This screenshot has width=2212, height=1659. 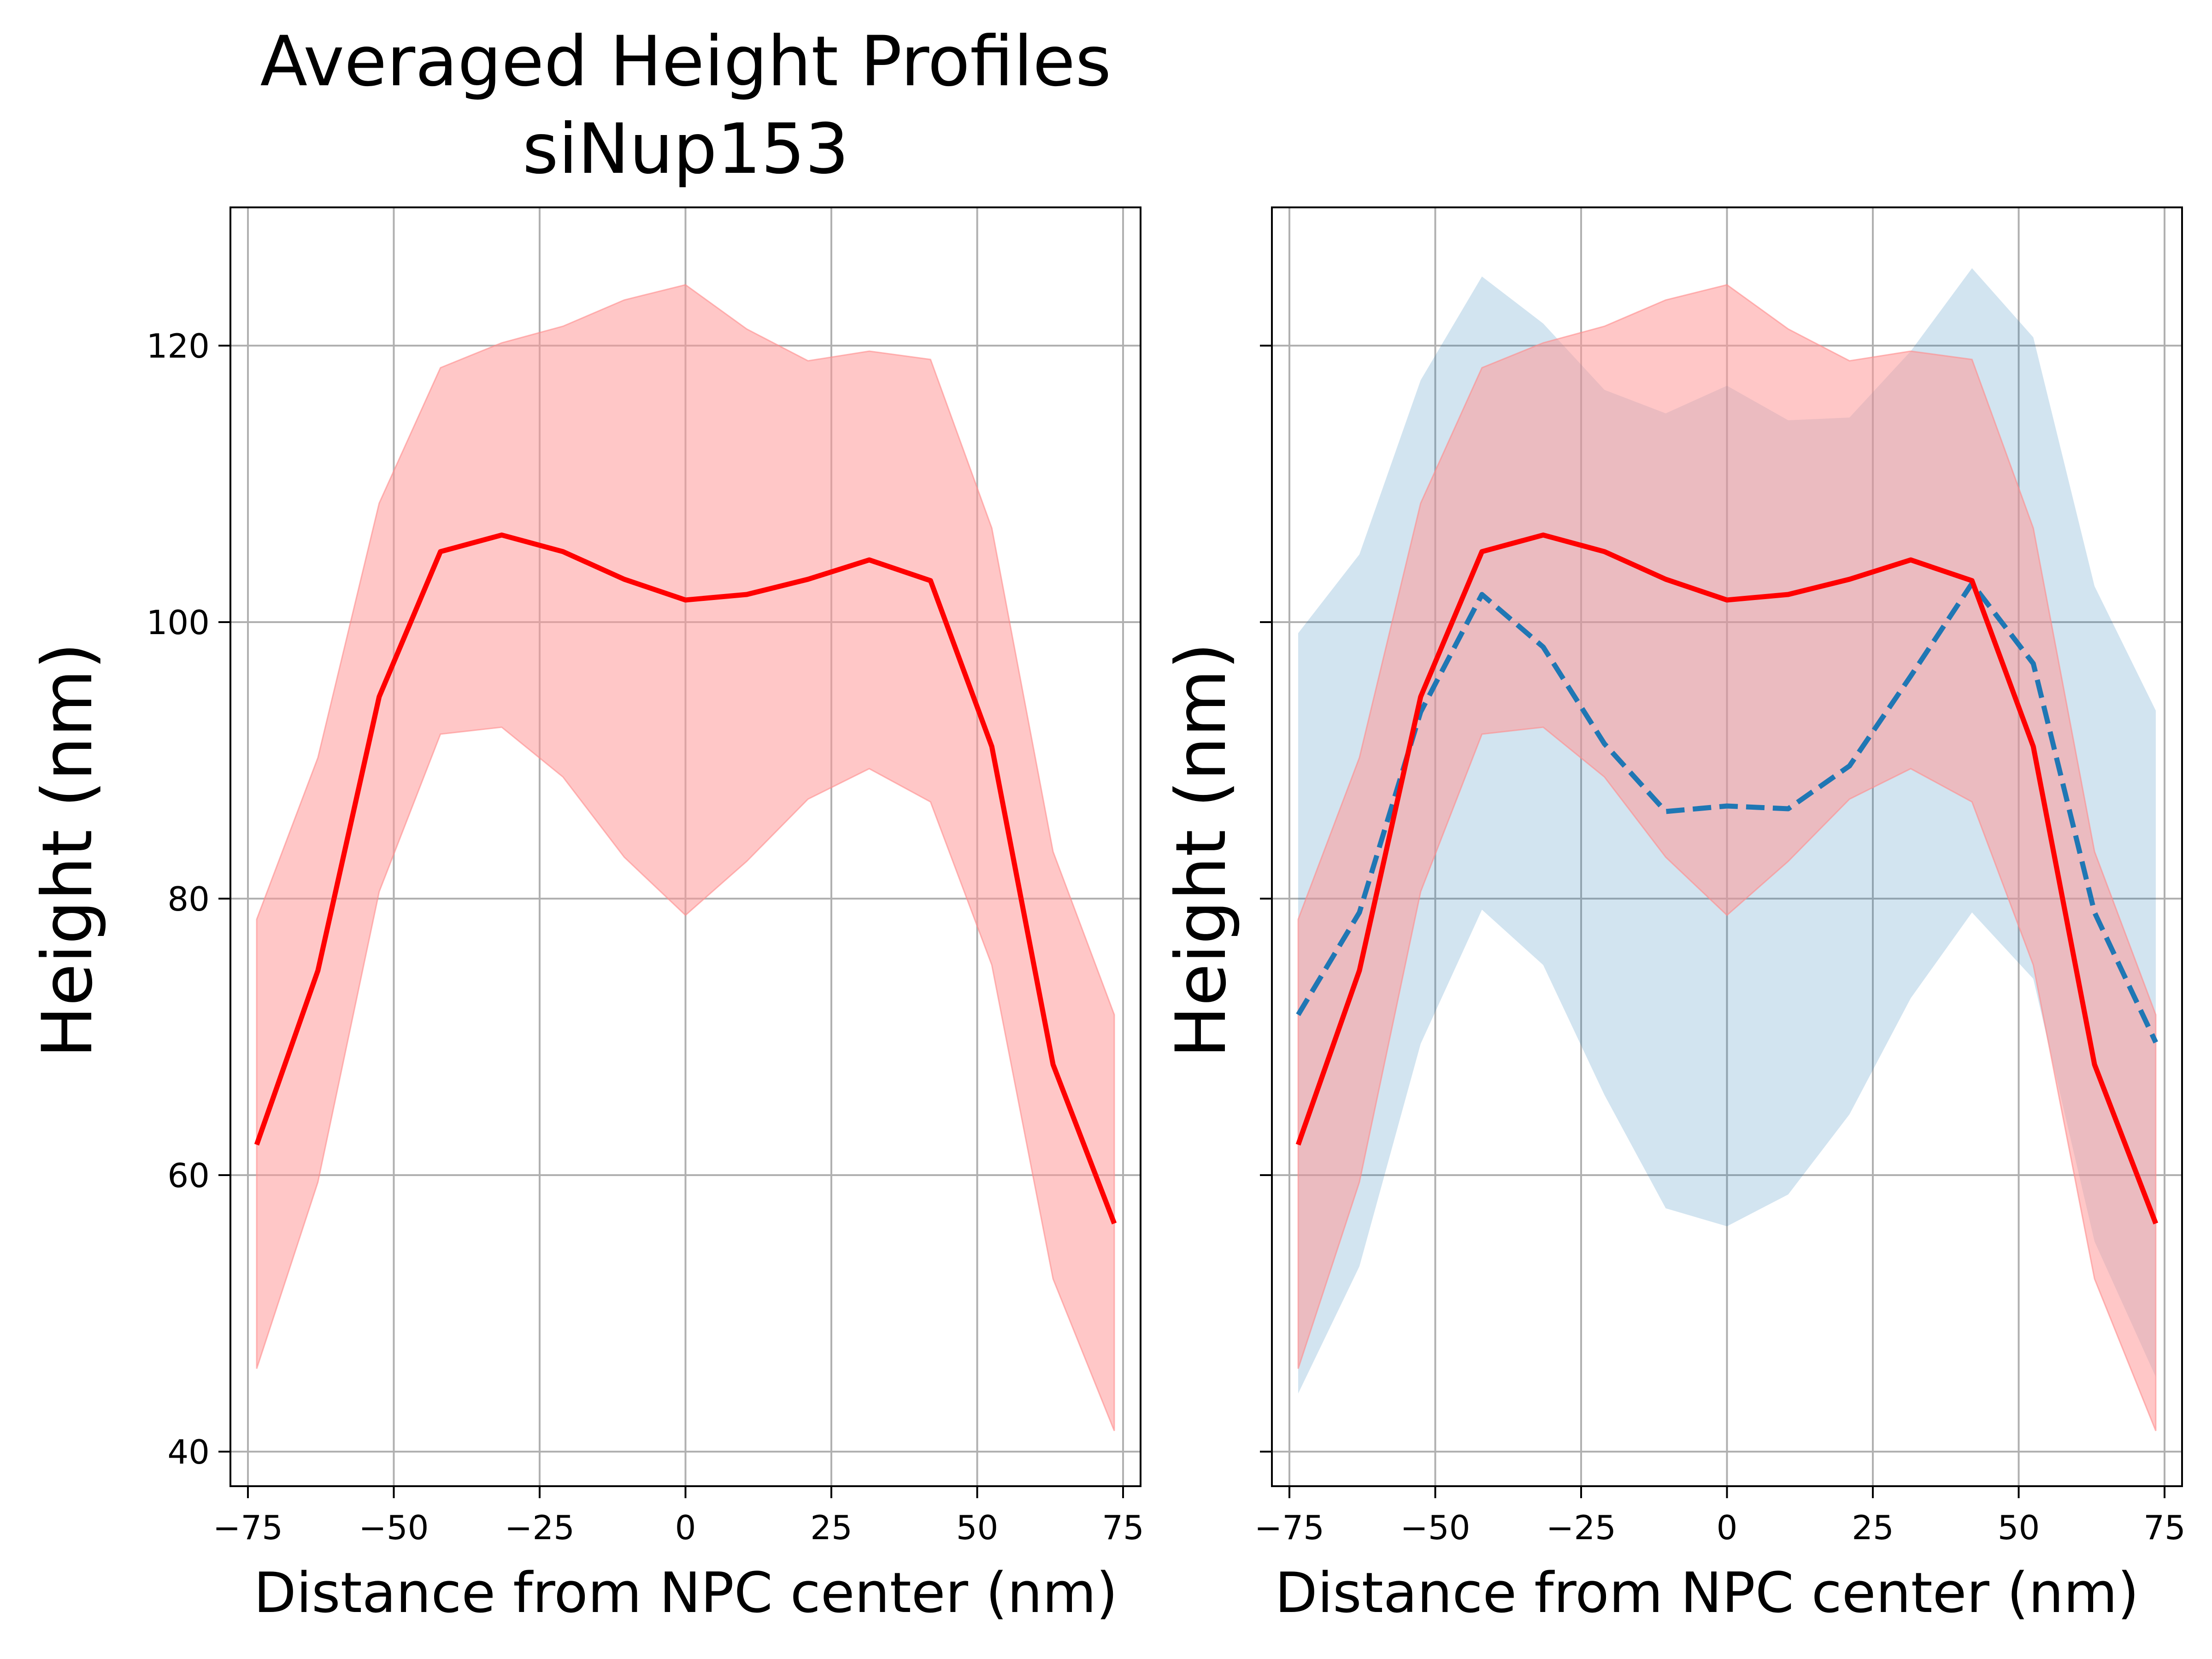 I want to click on y-tick-label: 120, so click(x=178, y=346).